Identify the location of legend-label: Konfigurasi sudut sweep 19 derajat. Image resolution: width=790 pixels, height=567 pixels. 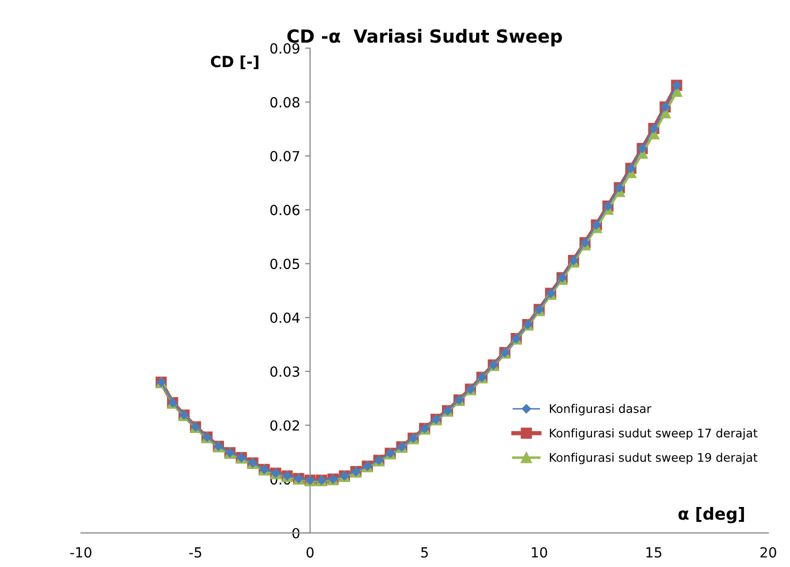
(654, 458).